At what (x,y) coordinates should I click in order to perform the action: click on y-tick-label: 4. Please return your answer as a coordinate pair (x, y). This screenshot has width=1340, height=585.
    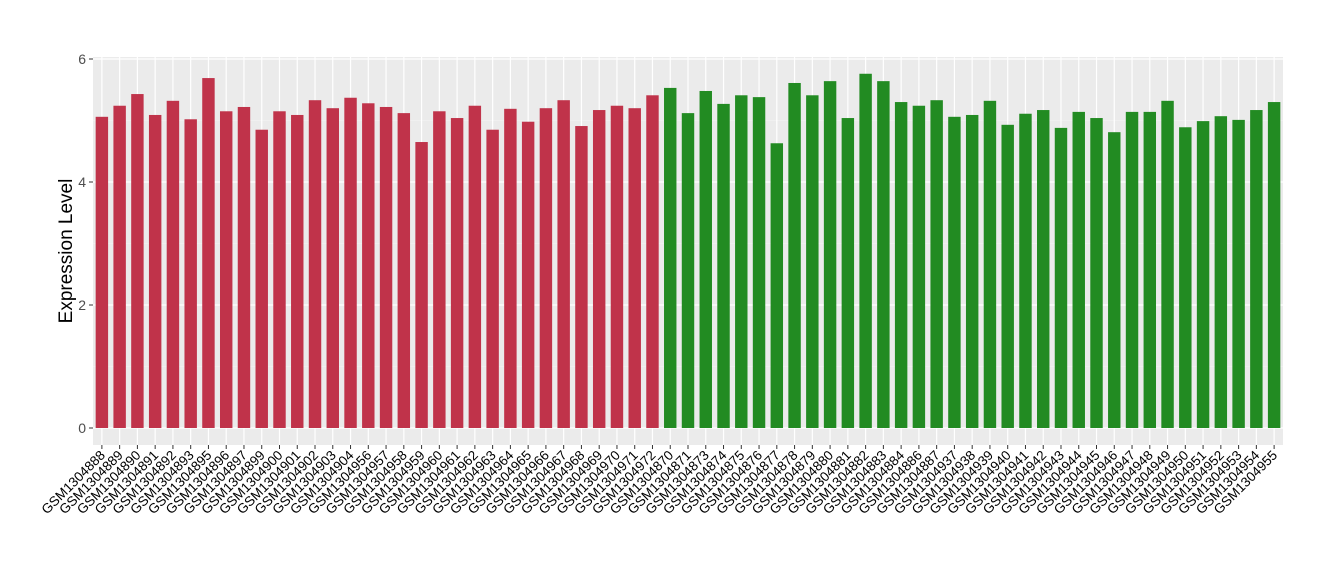
    Looking at the image, I should click on (82, 182).